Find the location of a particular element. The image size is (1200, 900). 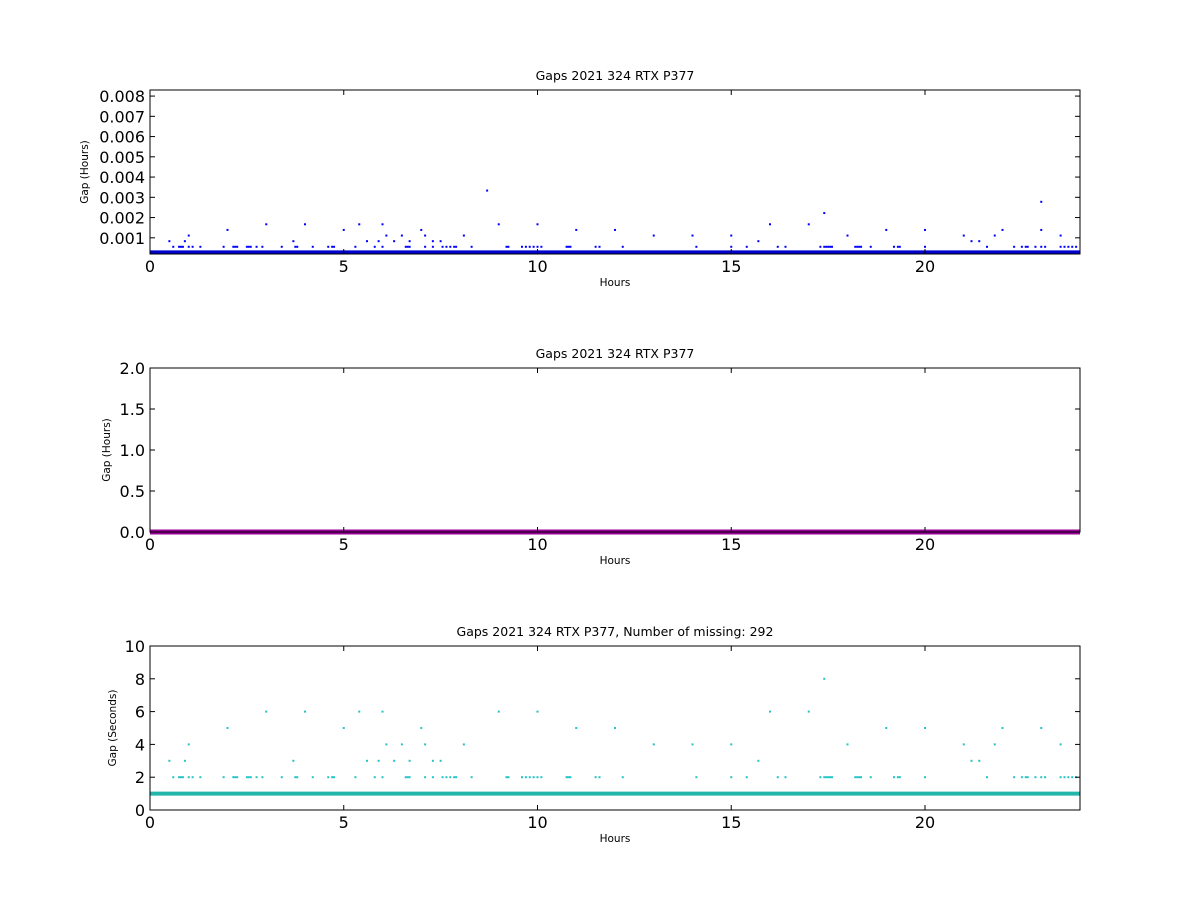

y-tick-label: 1.5 is located at coordinates (132, 409).